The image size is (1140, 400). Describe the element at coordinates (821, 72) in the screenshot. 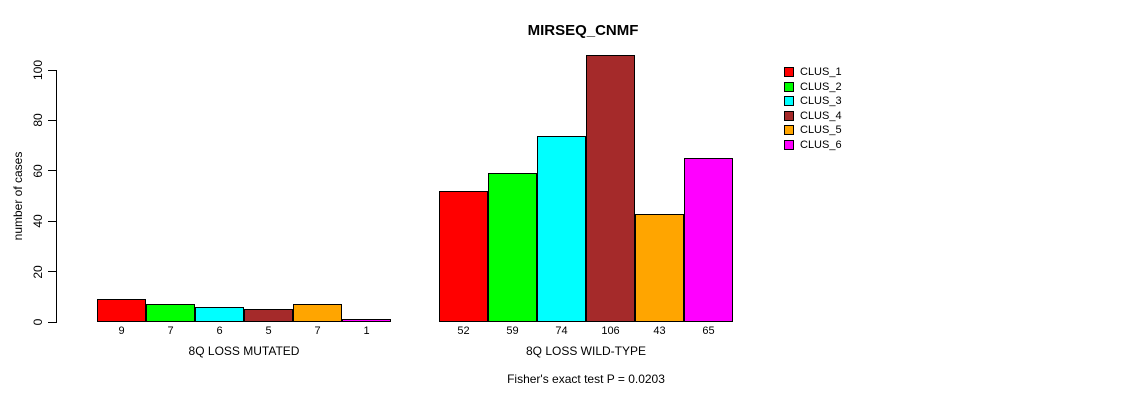

I see `legend-label: CLUS_1` at that location.